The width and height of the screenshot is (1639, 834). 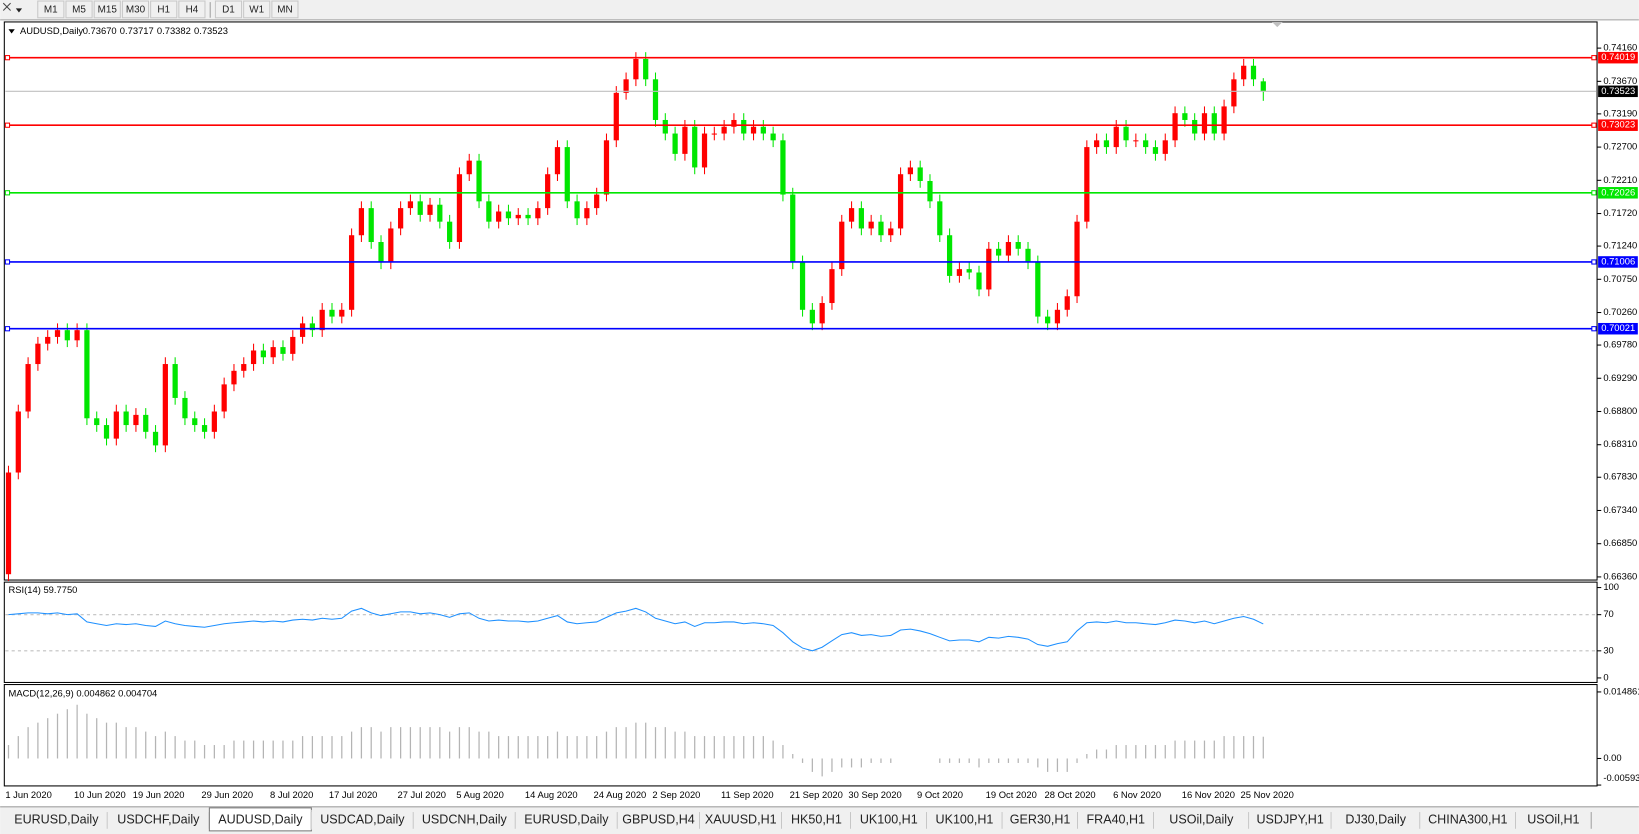 I want to click on x-tick-label: 17 Jul 2020, so click(x=353, y=794).